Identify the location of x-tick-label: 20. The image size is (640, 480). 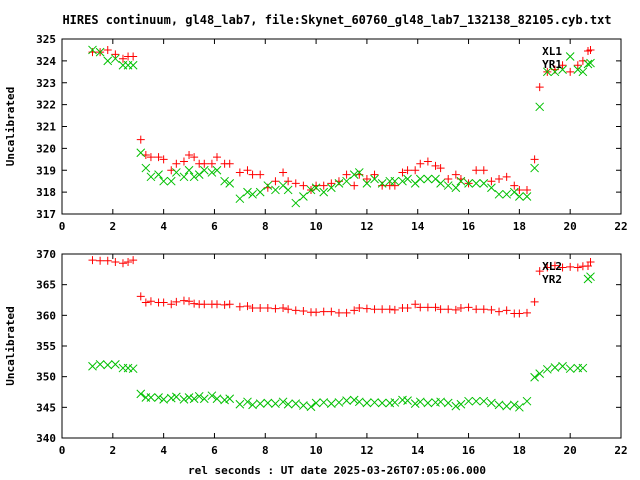
(570, 226).